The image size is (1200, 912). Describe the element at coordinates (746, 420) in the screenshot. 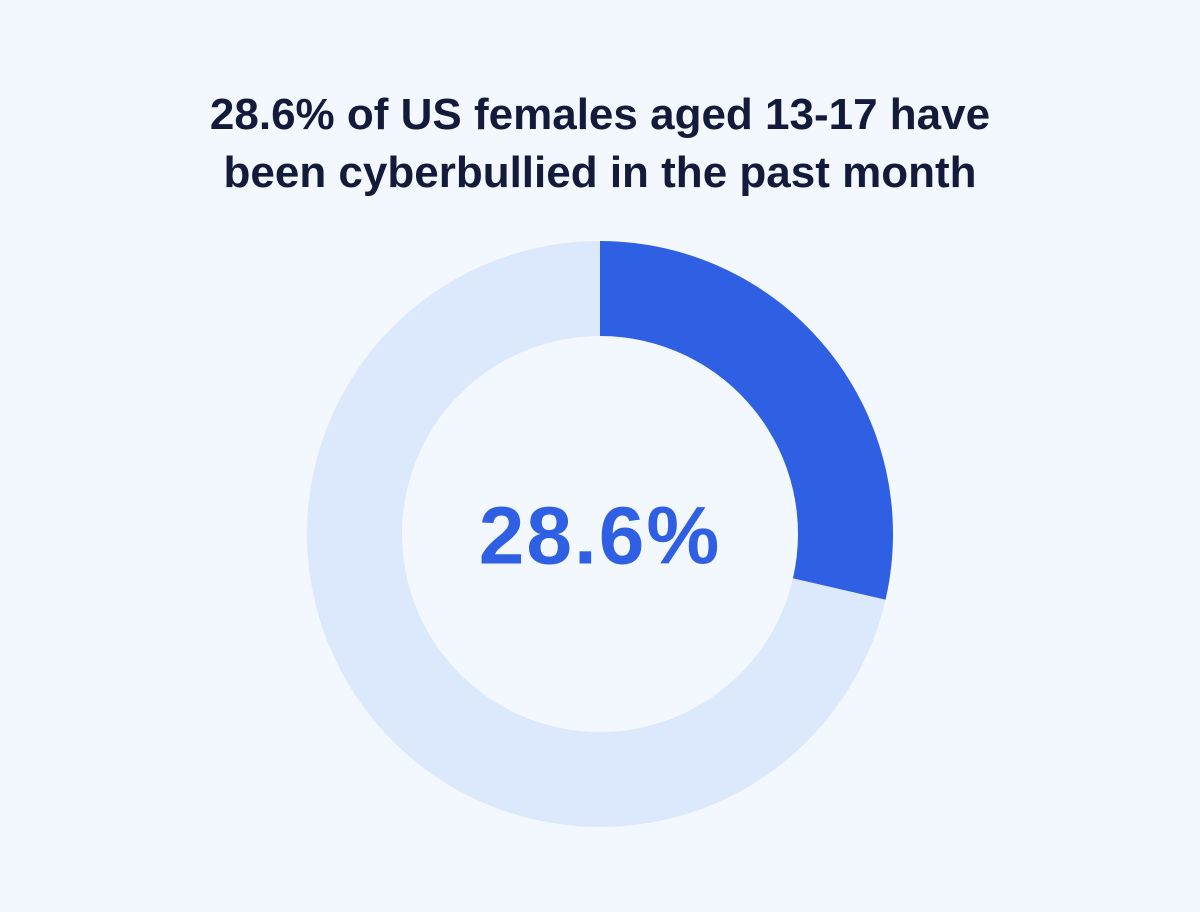

I see `donut-segment` at that location.